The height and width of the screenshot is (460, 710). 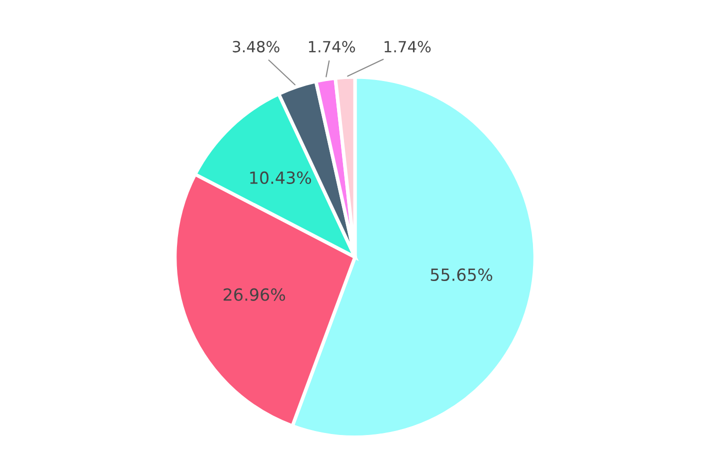 I want to click on data-label: 55.65%, so click(x=461, y=275).